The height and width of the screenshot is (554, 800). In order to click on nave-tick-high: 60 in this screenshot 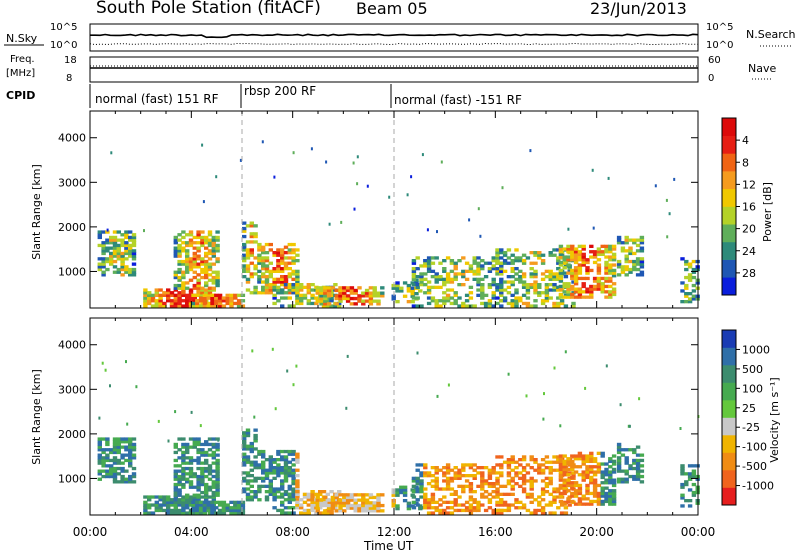, I will do `click(714, 60)`.